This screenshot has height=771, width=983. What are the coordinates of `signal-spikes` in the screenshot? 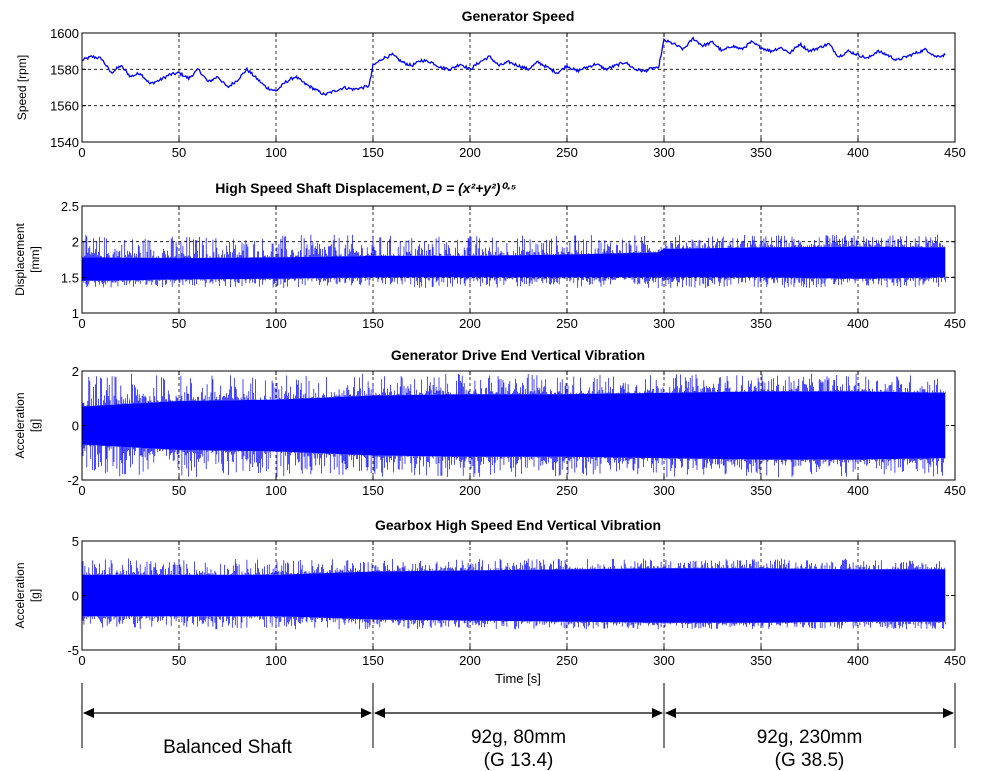 It's located at (514, 261).